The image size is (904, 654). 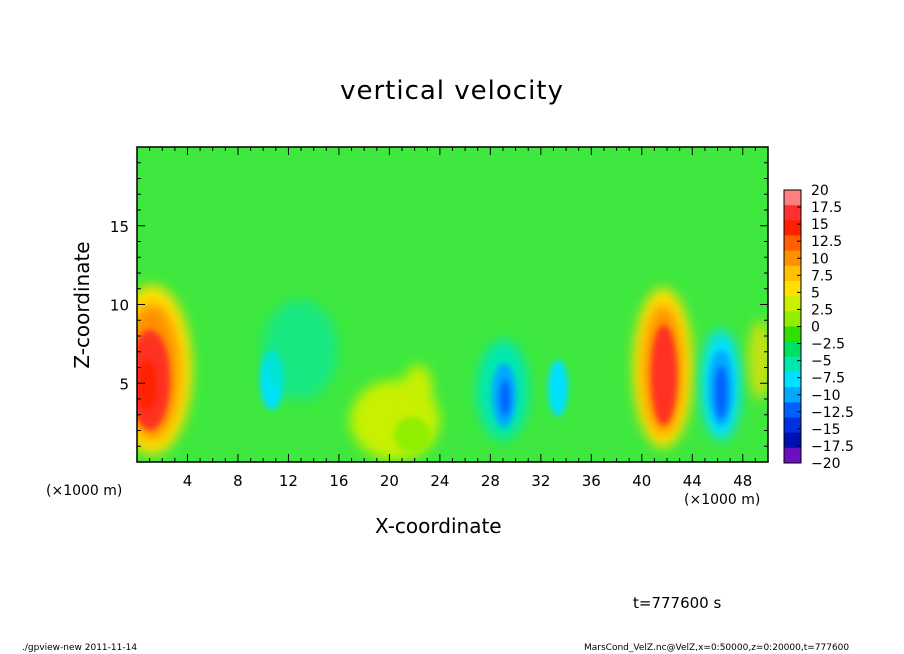 What do you see at coordinates (826, 242) in the screenshot?
I see `colorbar-label: 12.5` at bounding box center [826, 242].